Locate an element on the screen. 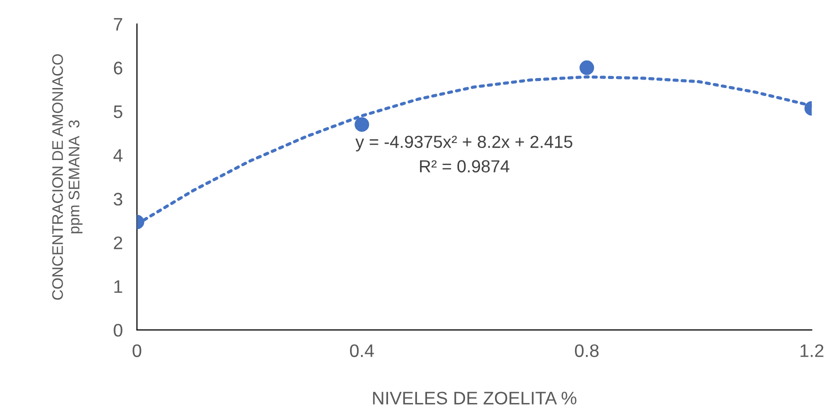 This screenshot has width=830, height=414. annotation: y = -4.9375x² + 8.2x + 2.415 is located at coordinates (463, 144).